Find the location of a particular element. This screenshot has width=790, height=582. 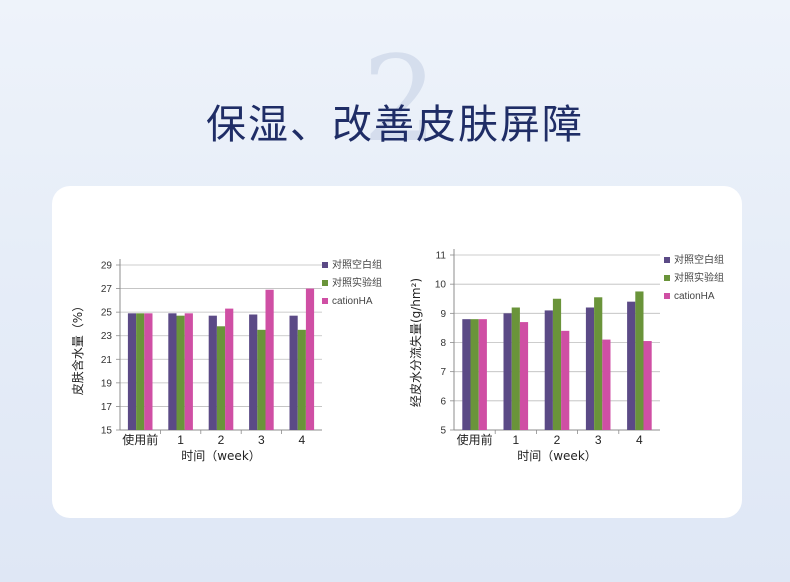

y-tick-label: 29 is located at coordinates (107, 266).